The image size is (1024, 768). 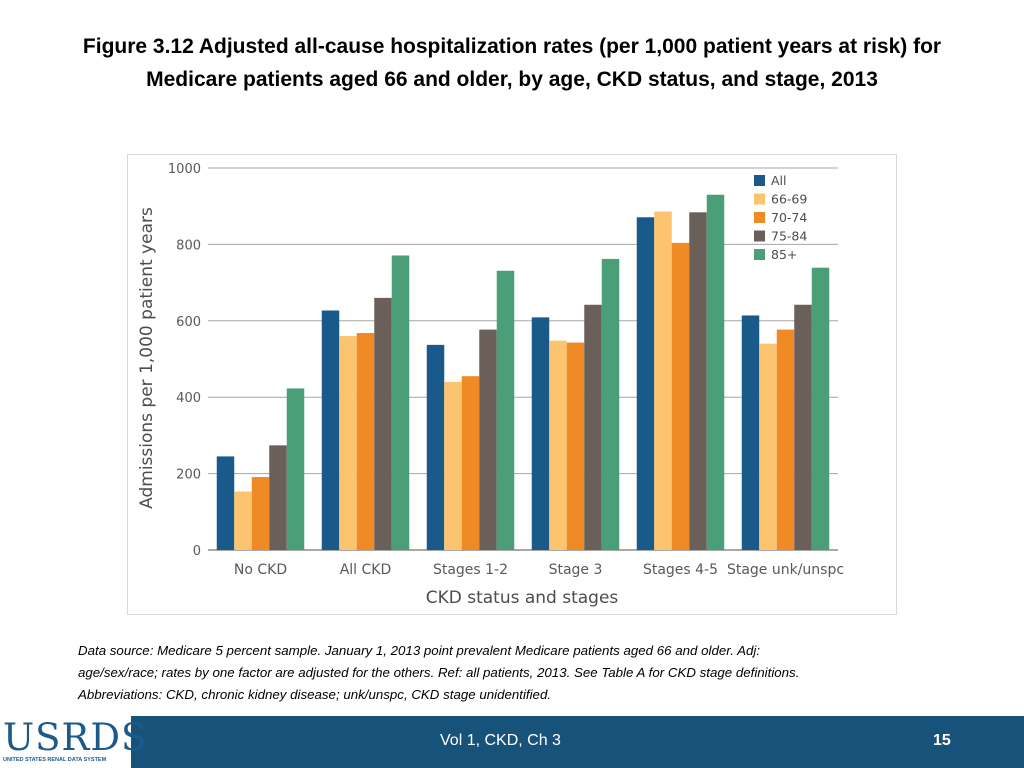 What do you see at coordinates (789, 199) in the screenshot?
I see `legend-label: 66-69` at bounding box center [789, 199].